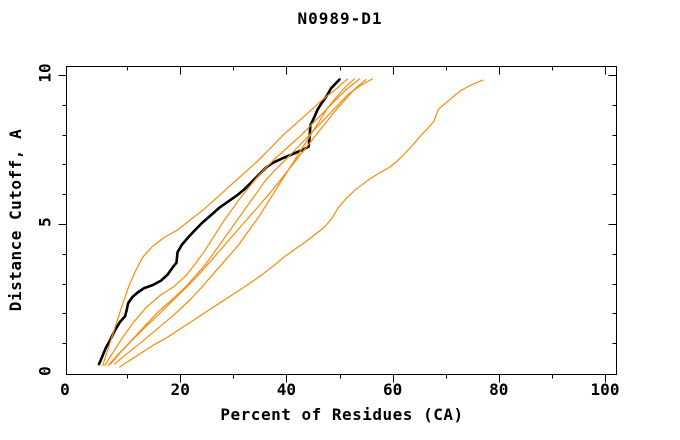 The image size is (680, 440). Describe the element at coordinates (180, 389) in the screenshot. I see `x-tick-label: 20` at that location.